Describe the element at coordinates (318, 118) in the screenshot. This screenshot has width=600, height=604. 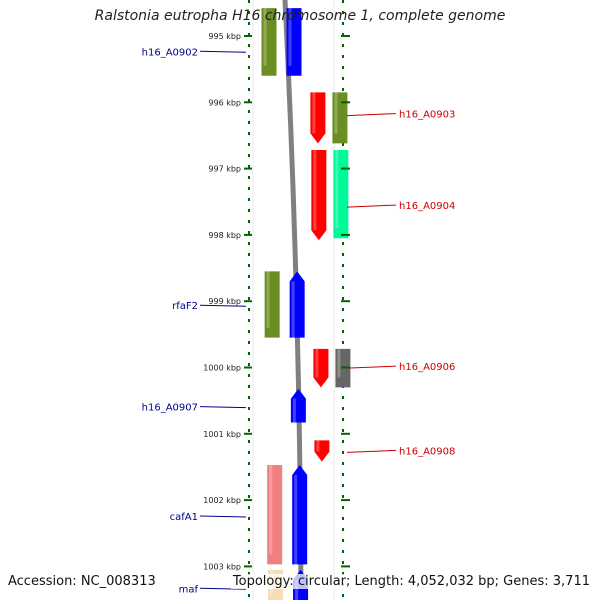
I see `gene-h16-a0903` at that location.